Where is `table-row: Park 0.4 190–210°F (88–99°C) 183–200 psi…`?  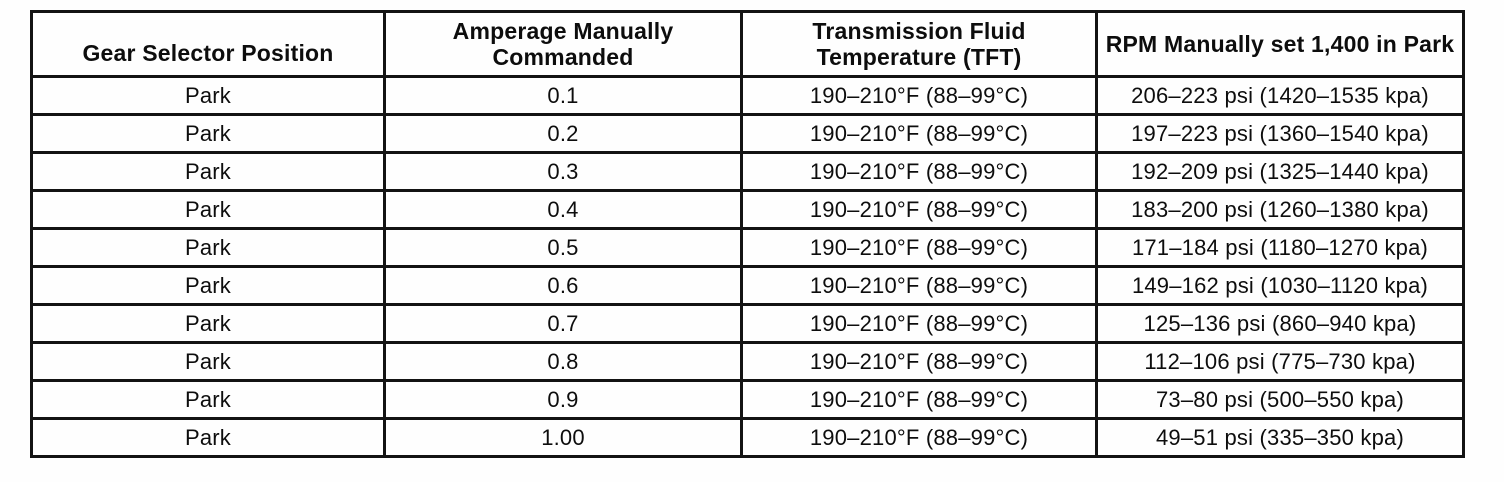
table-row: Park 0.4 190–210°F (88–99°C) 183–200 psi… is located at coordinates (747, 209).